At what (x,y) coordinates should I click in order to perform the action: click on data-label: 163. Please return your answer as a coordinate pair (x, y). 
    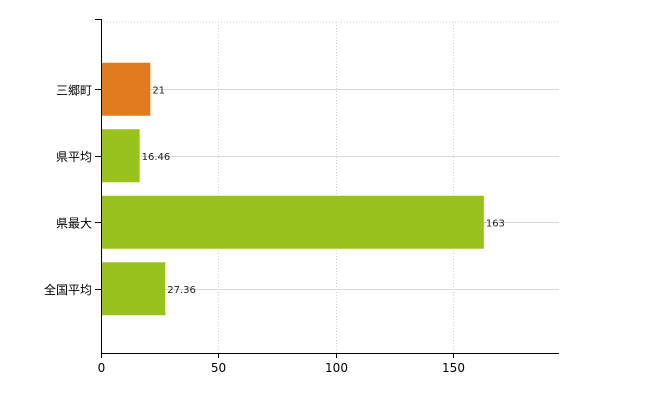
    Looking at the image, I should click on (495, 223).